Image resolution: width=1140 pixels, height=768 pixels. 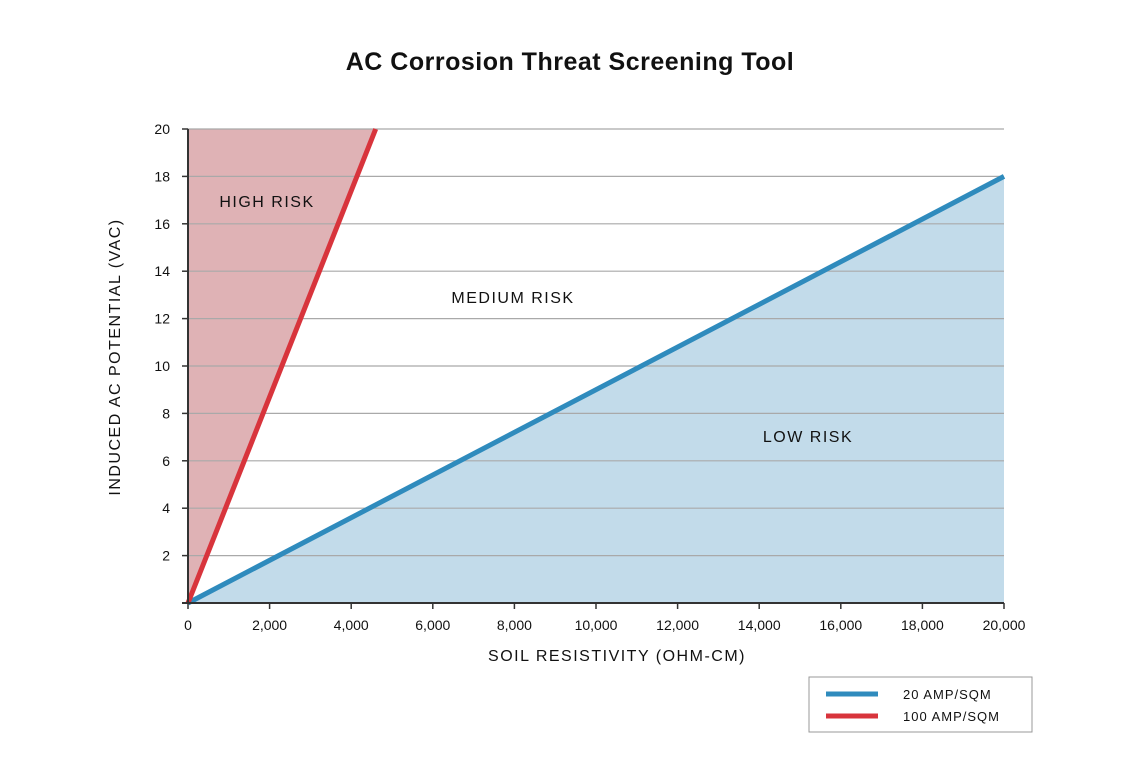 I want to click on y-tick-label: 18, so click(x=162, y=176).